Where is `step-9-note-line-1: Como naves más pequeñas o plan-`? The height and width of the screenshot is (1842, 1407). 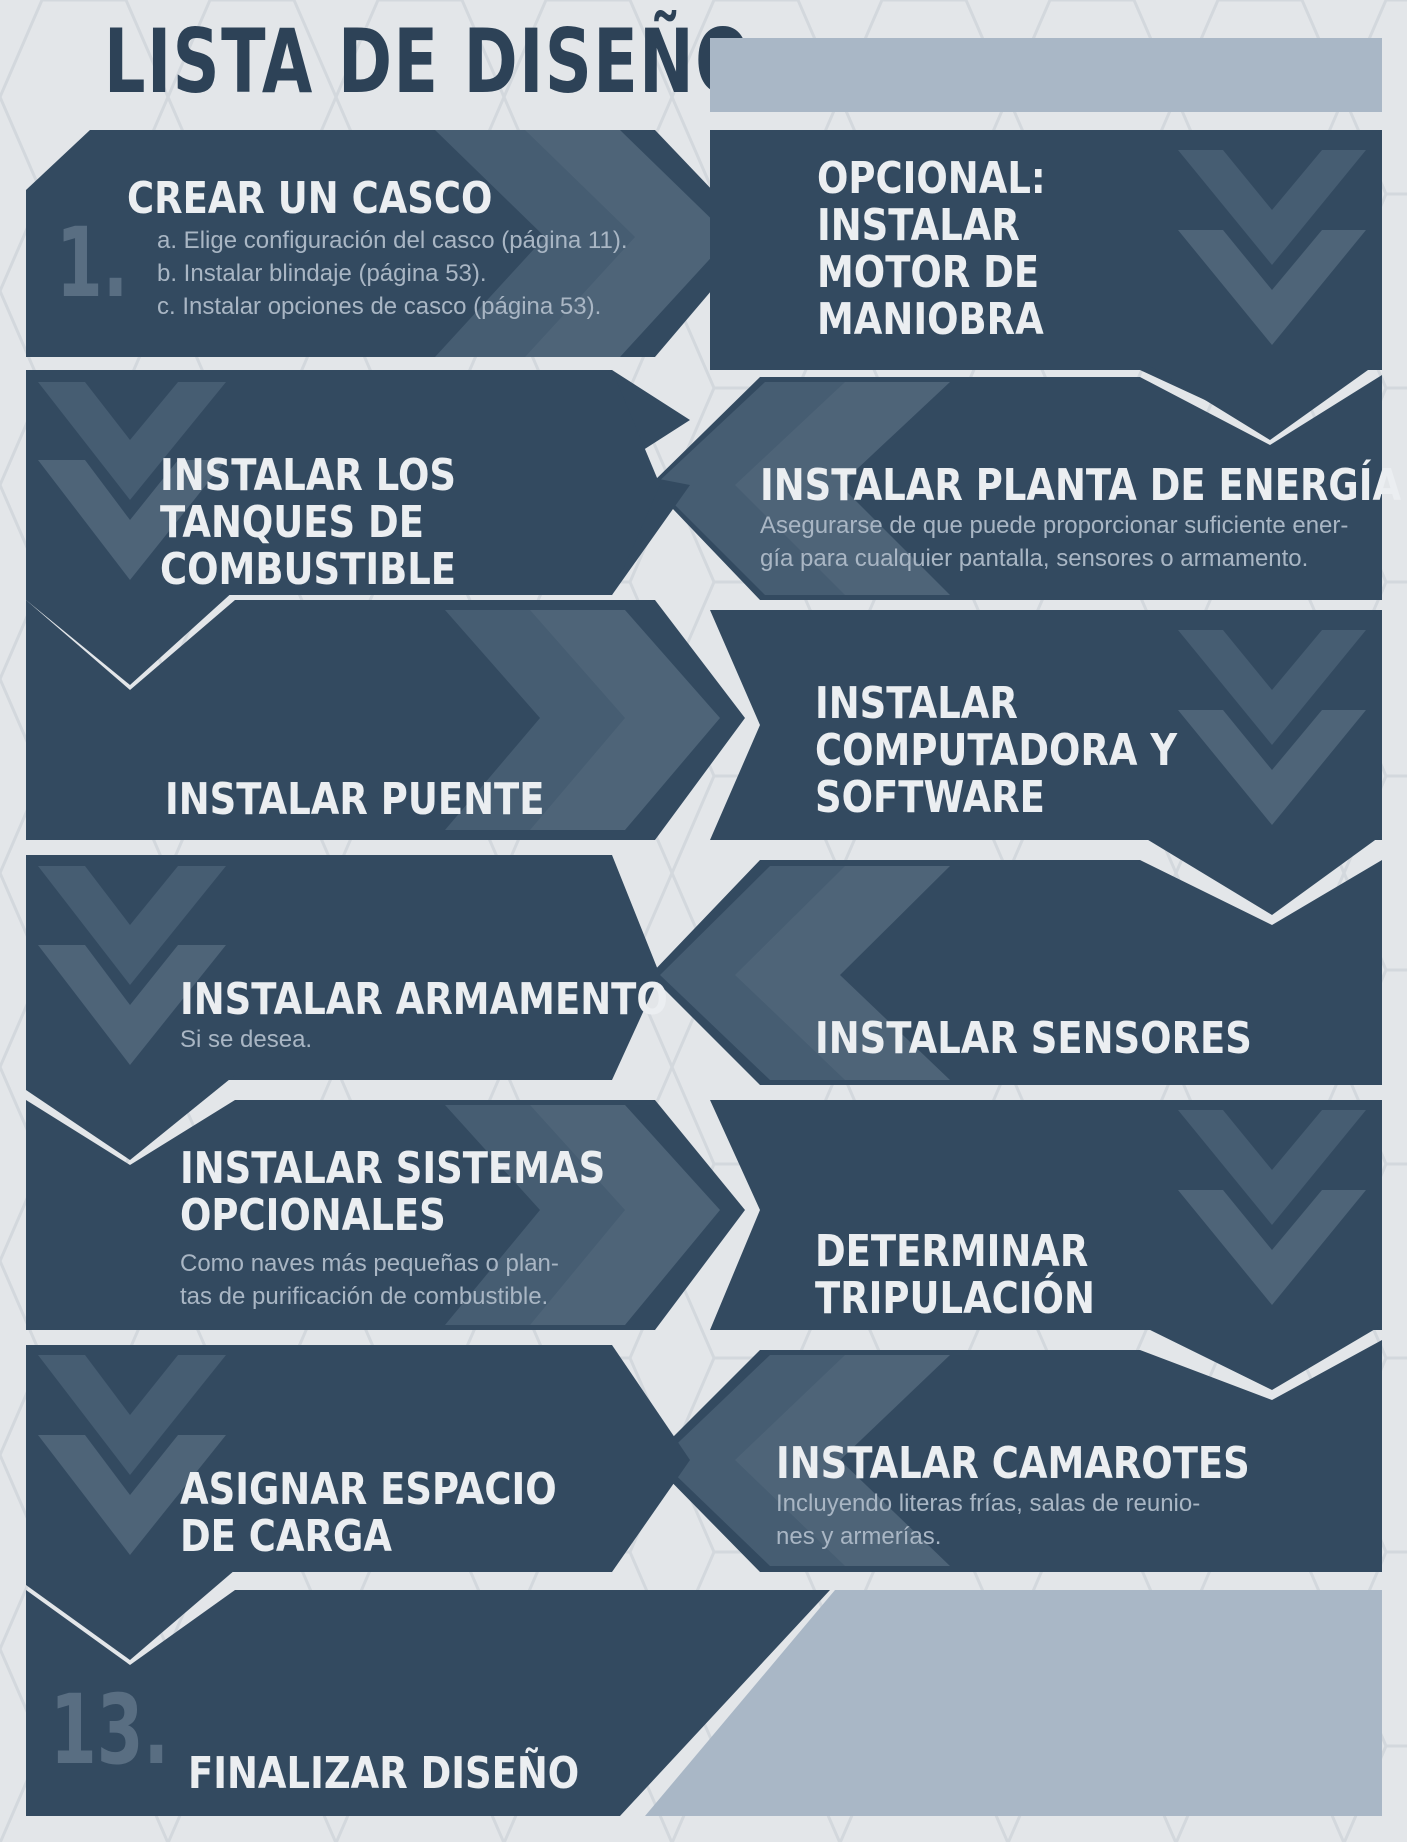 step-9-note-line-1: Como naves más pequeñas o plan- is located at coordinates (369, 1263).